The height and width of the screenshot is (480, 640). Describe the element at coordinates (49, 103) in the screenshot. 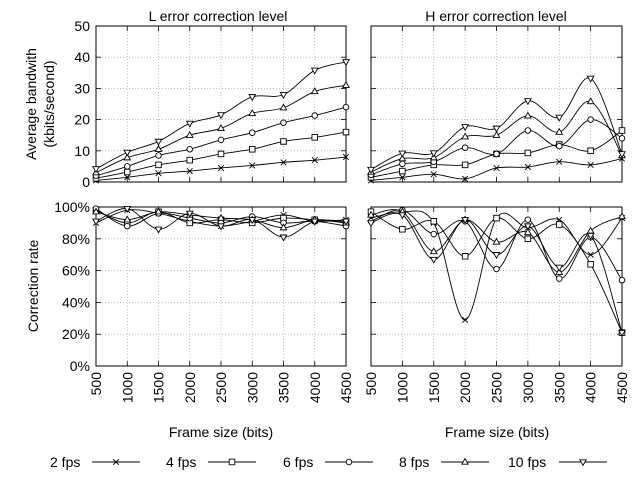

I see `top-ylabel-line2: (kbits/second)` at that location.